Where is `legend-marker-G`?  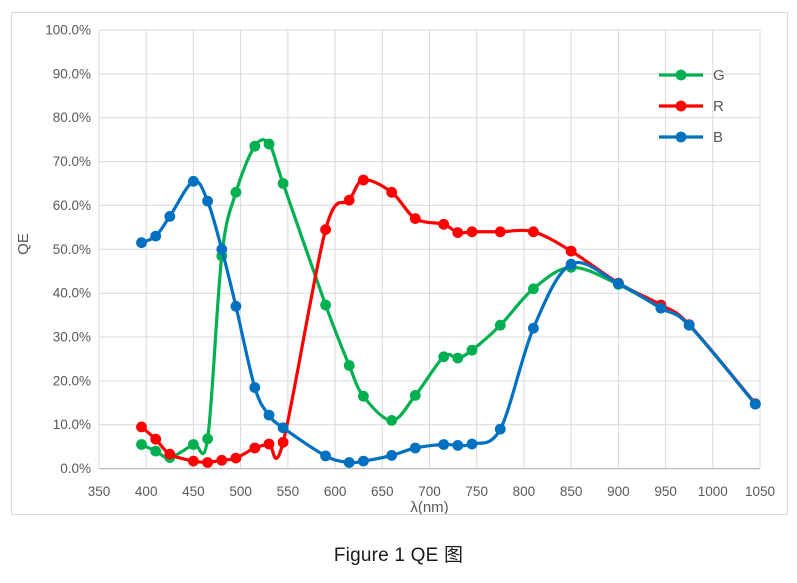 legend-marker-G is located at coordinates (681, 75).